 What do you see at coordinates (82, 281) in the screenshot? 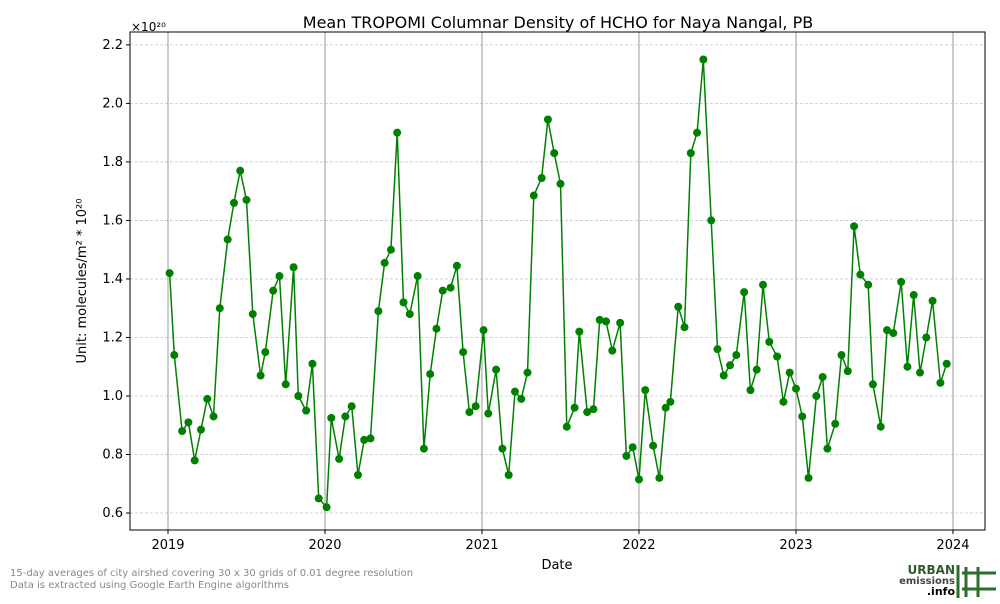
I see `y-axis-label: Unit: molecules/m² * 10²⁰` at bounding box center [82, 281].